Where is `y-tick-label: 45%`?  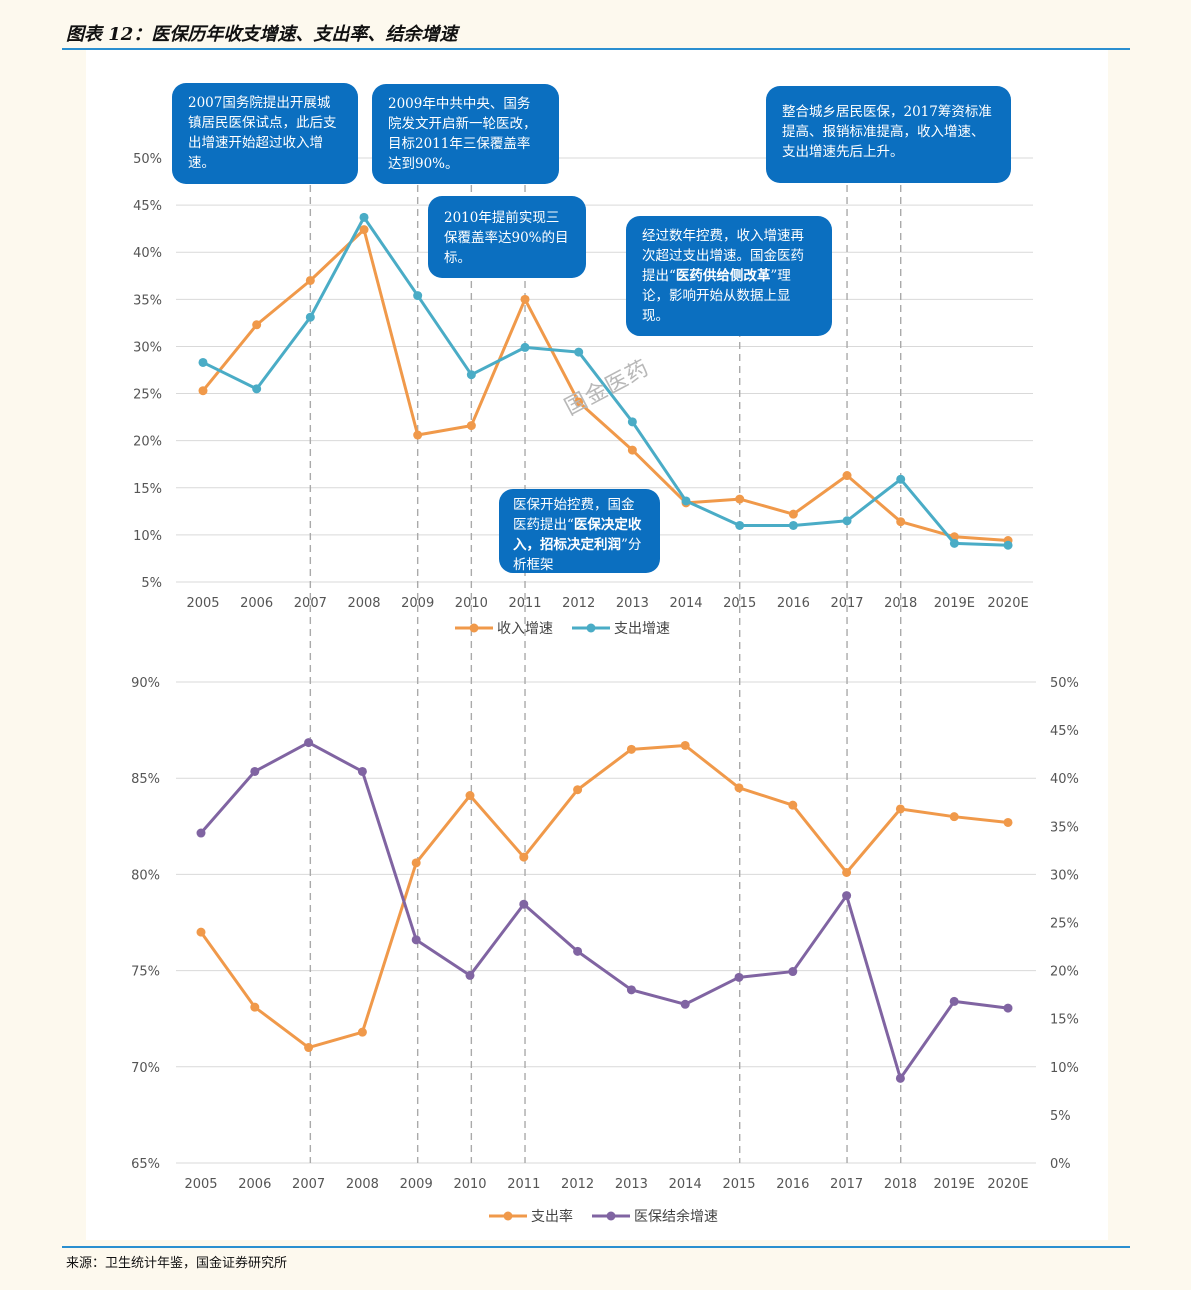
y-tick-label: 45% is located at coordinates (147, 206).